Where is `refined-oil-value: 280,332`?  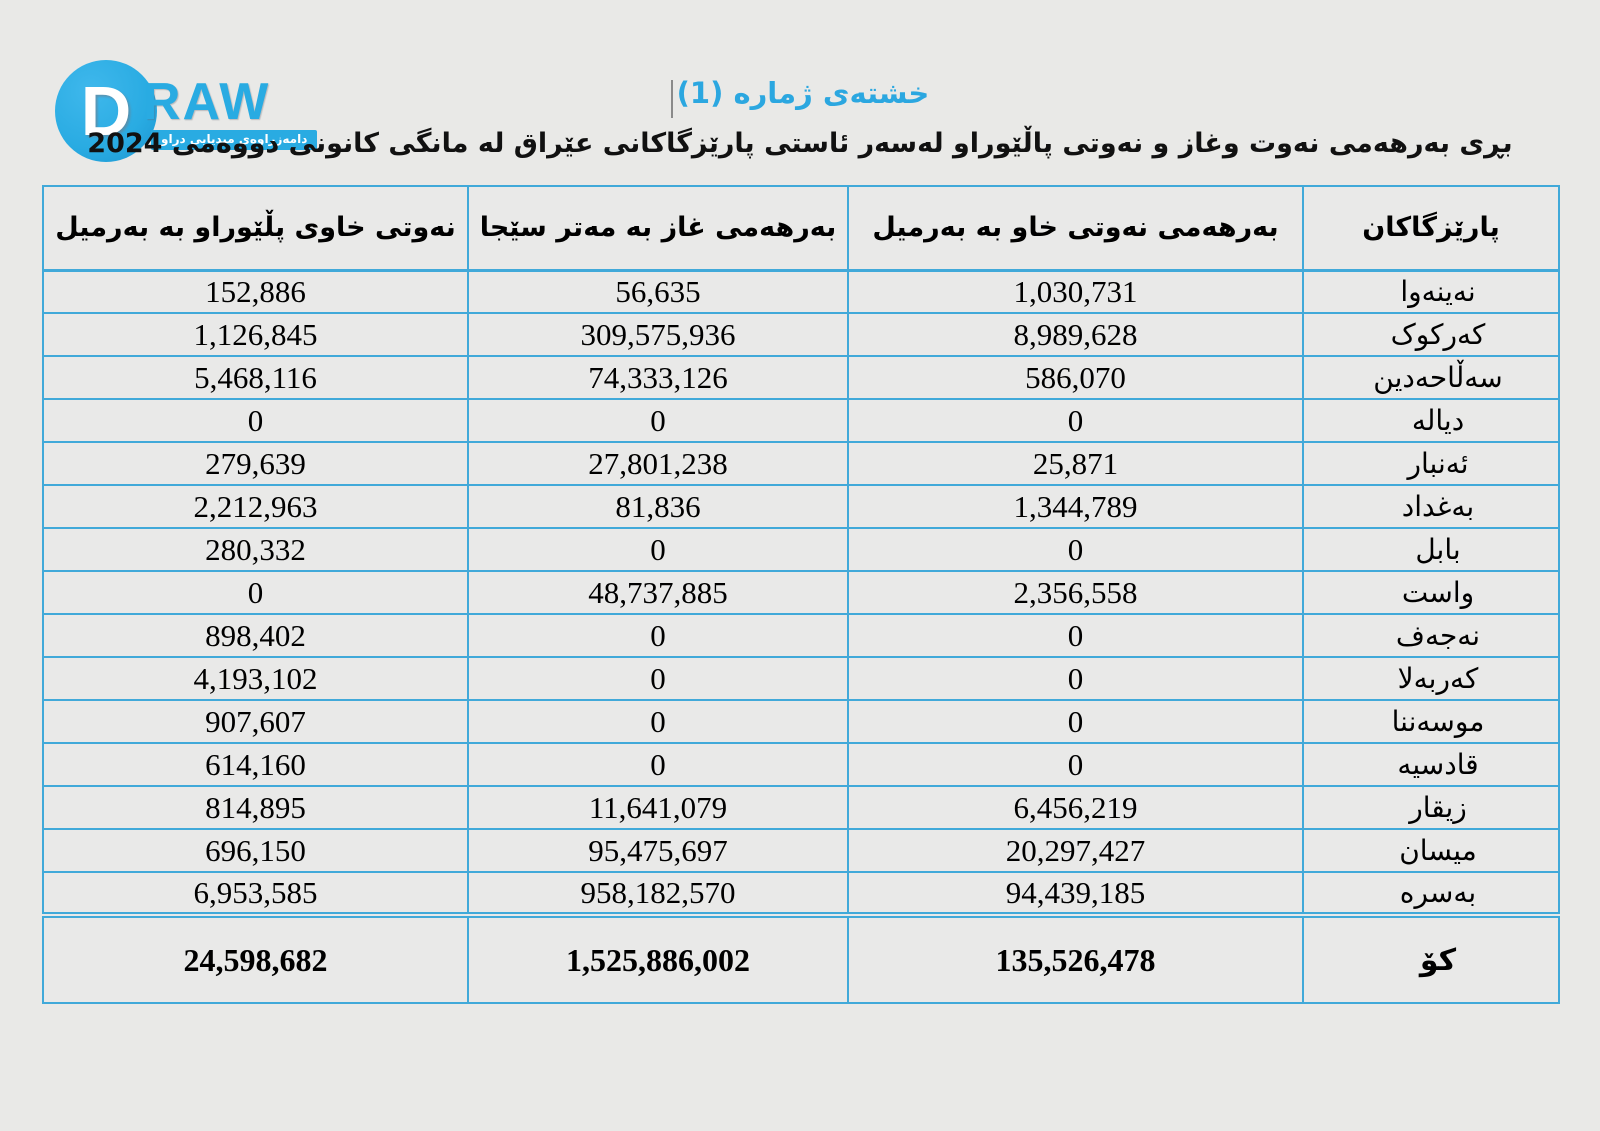 refined-oil-value: 280,332 is located at coordinates (255, 549).